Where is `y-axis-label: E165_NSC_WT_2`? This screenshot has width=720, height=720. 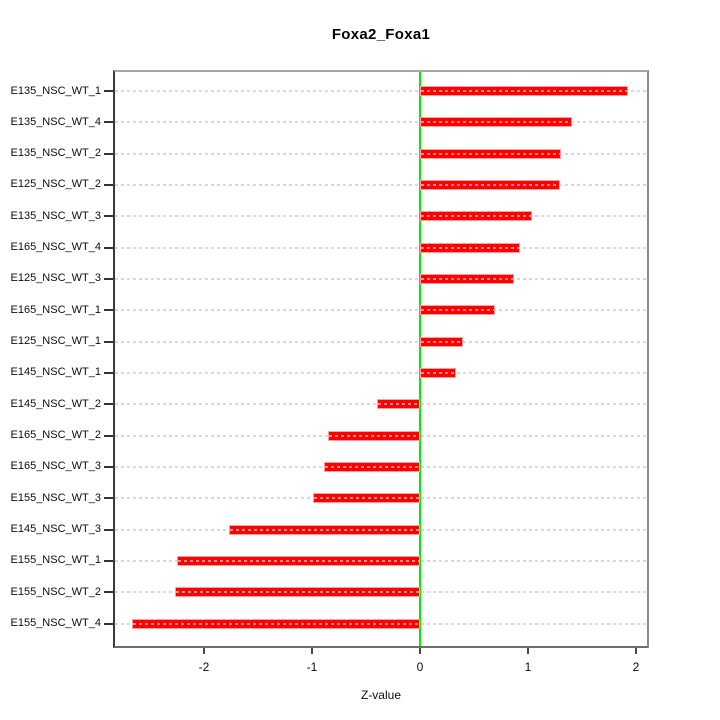
y-axis-label: E165_NSC_WT_2 is located at coordinates (56, 435).